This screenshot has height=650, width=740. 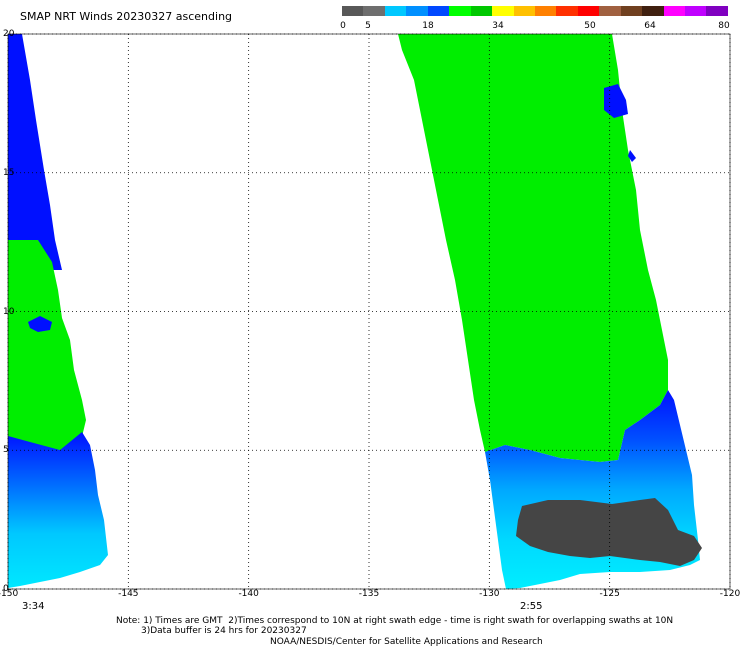 I want to click on longitude-tick-label: -125, so click(x=609, y=594).